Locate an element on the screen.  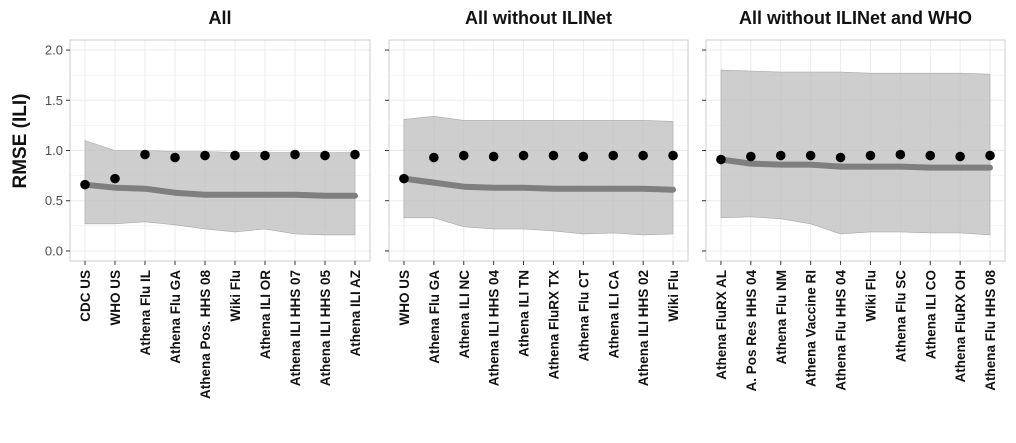
x-tick-label: Athena Flu HHS 04 is located at coordinates (841, 330).